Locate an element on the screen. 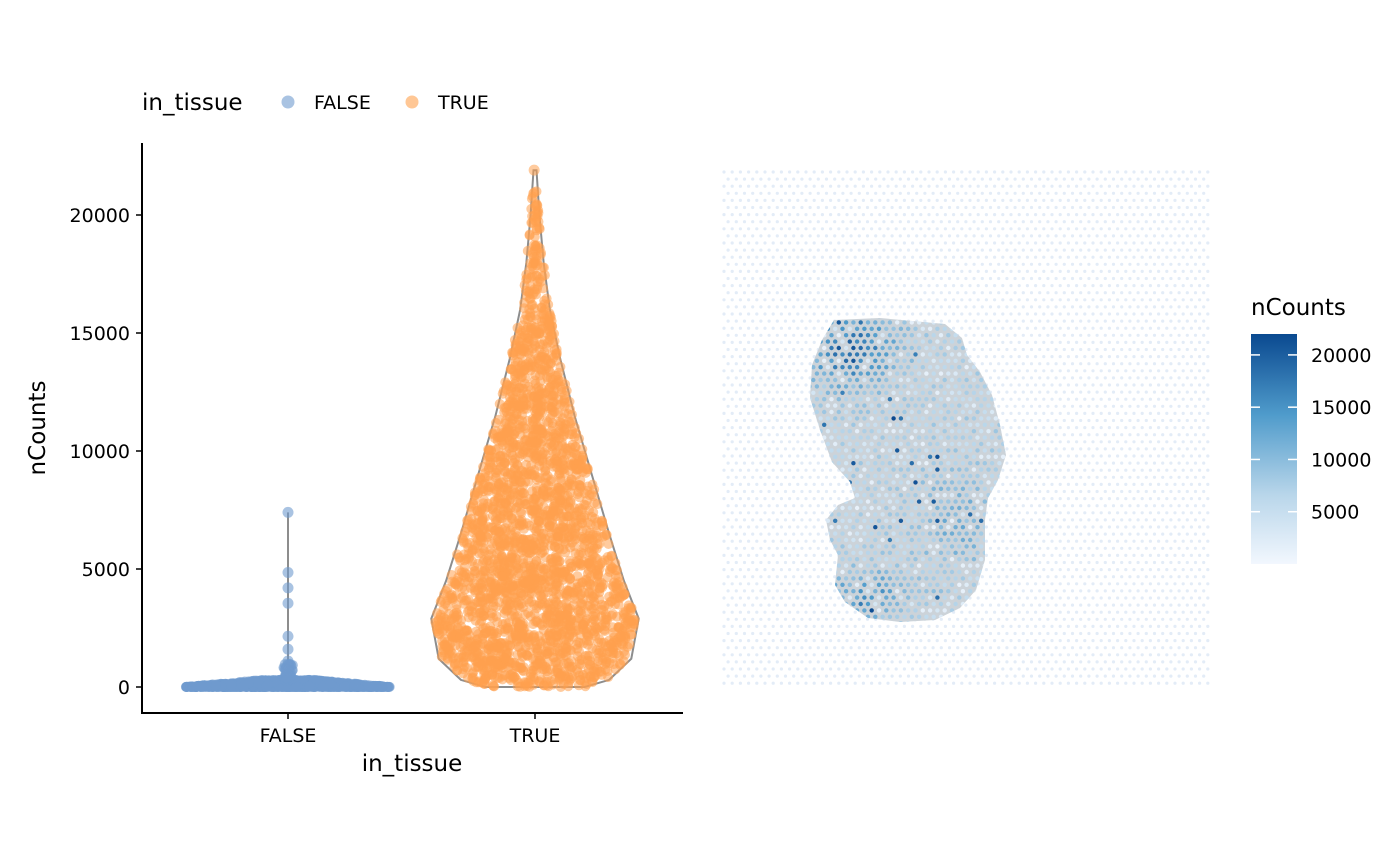 Image resolution: width=1400 pixels, height=865 pixels. y-tick-label: 15000 is located at coordinates (100, 334).